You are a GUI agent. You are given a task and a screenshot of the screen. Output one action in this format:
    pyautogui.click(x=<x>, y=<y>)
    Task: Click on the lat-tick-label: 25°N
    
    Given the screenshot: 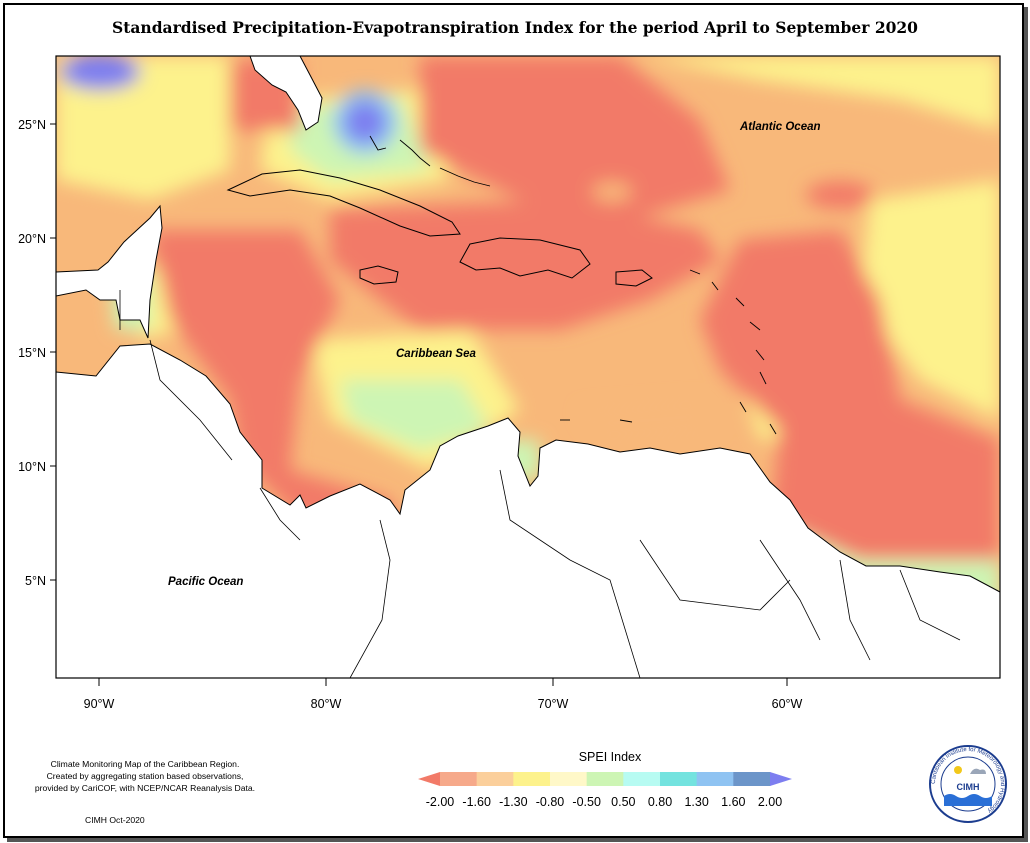 What is the action you would take?
    pyautogui.click(x=32, y=125)
    